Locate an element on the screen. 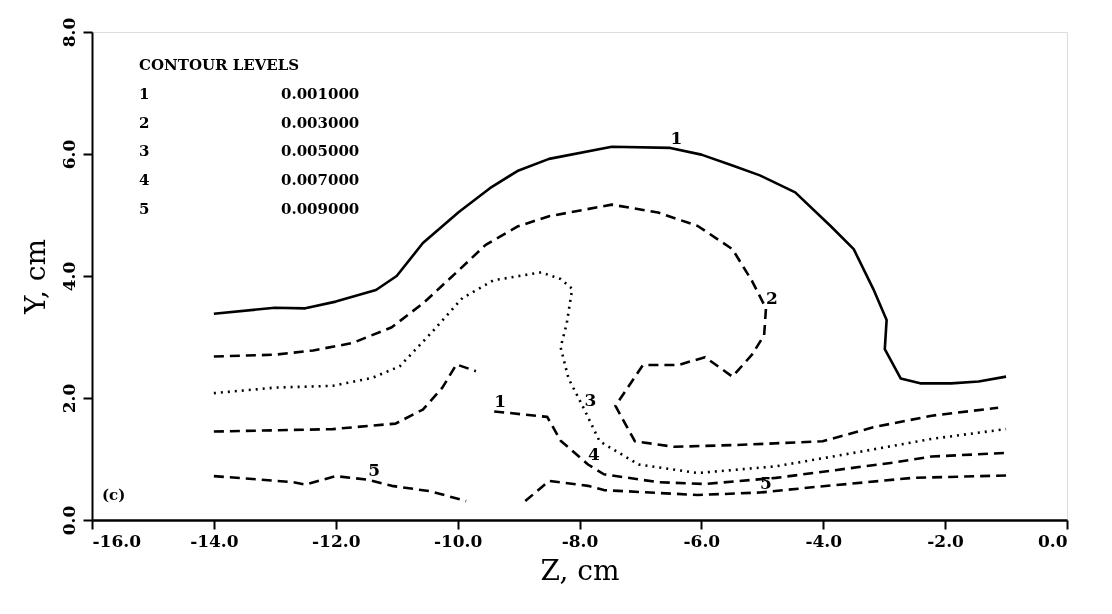  annotation: (c) is located at coordinates (114, 495).